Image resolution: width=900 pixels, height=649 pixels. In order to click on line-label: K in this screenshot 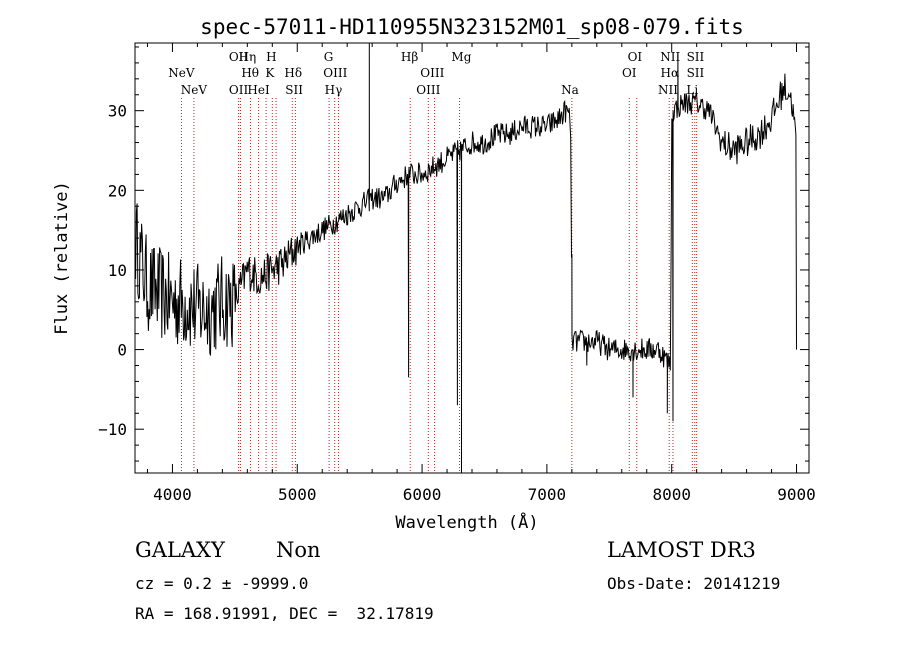, I will do `click(270, 73)`.